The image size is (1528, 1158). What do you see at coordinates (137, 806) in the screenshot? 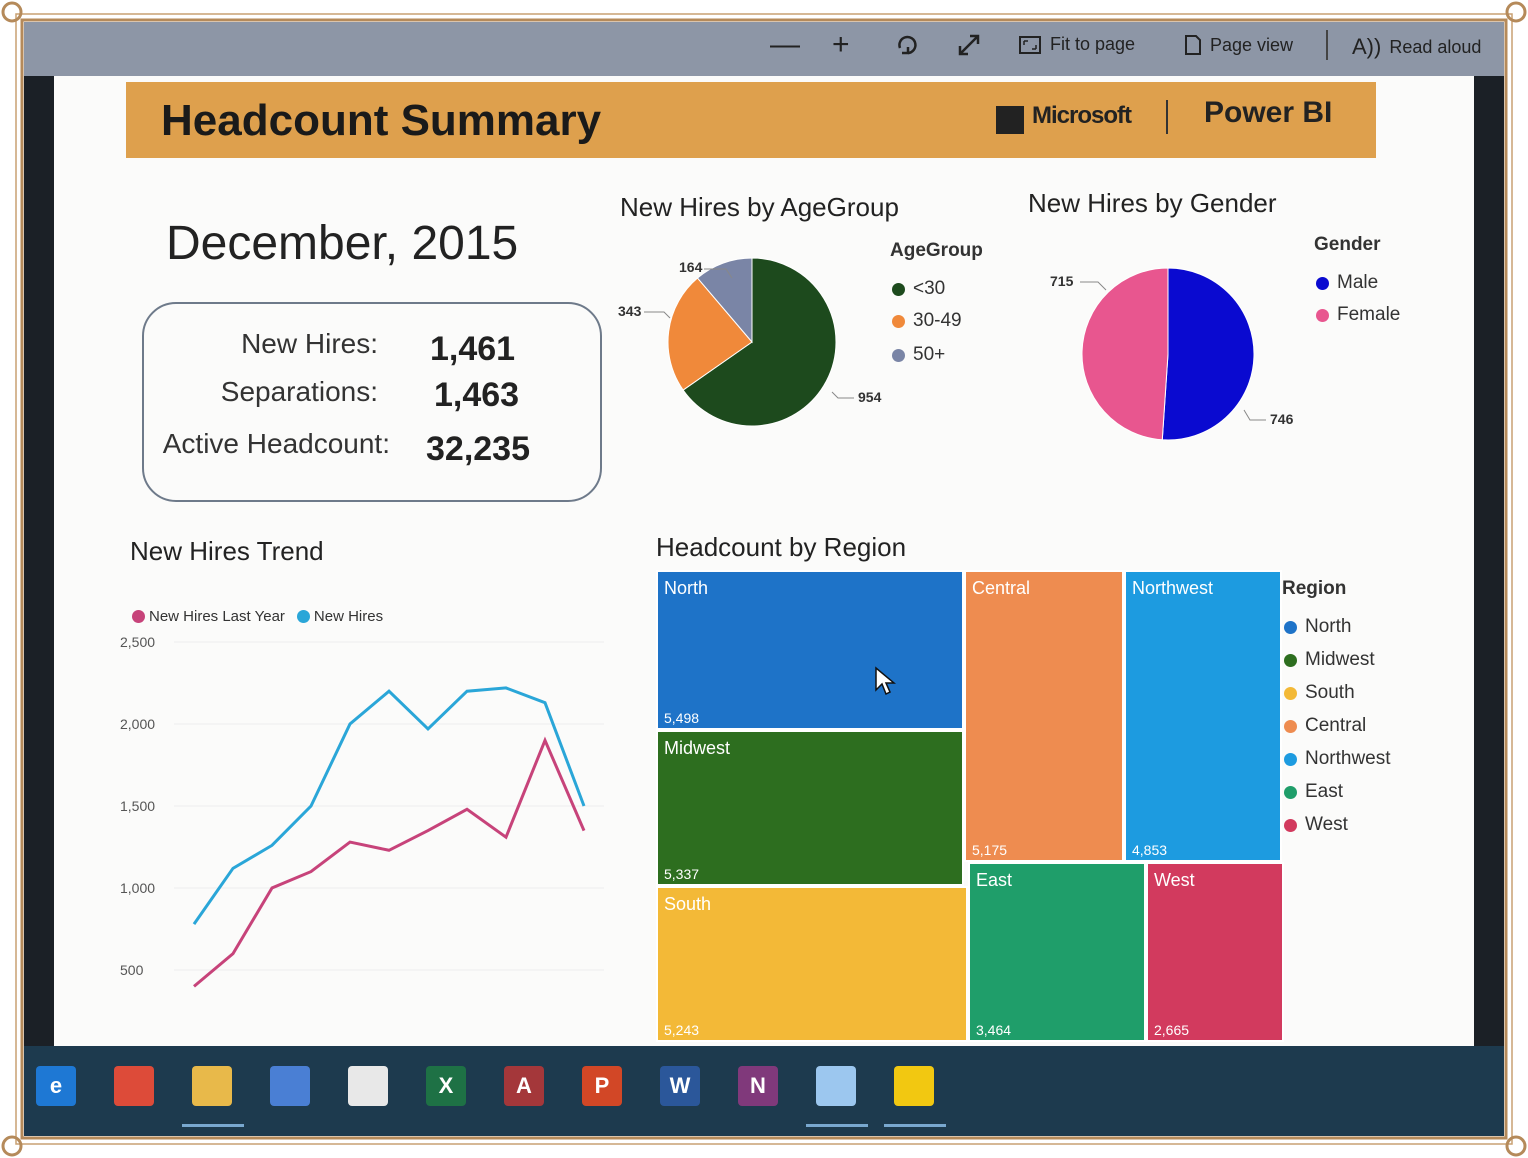
I see `y-tick-label: 1,500` at bounding box center [137, 806].